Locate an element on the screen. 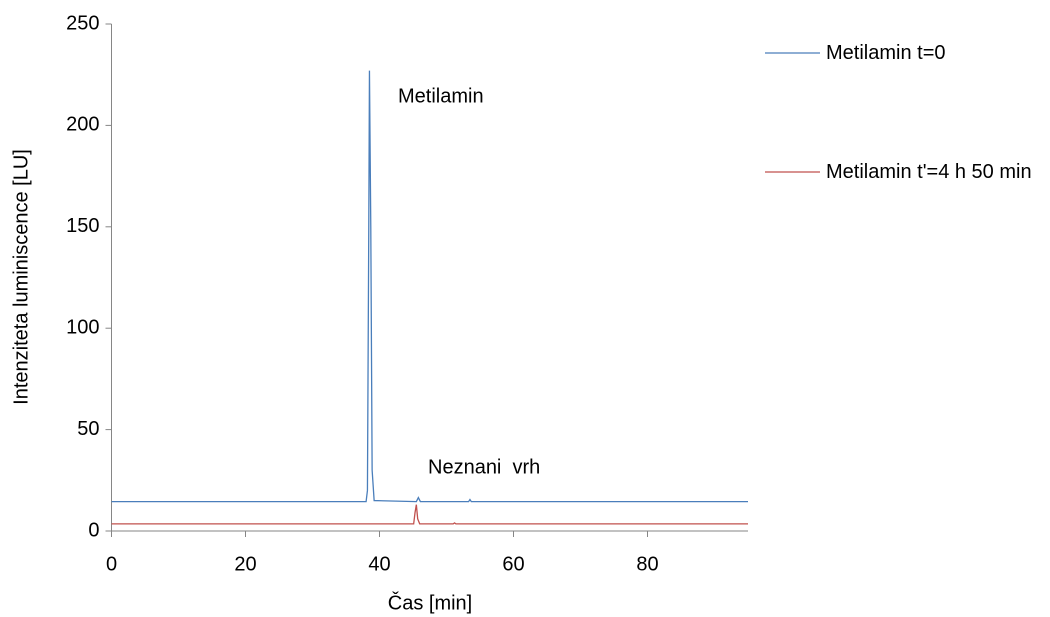  x-tick-label: 80 is located at coordinates (647, 564).